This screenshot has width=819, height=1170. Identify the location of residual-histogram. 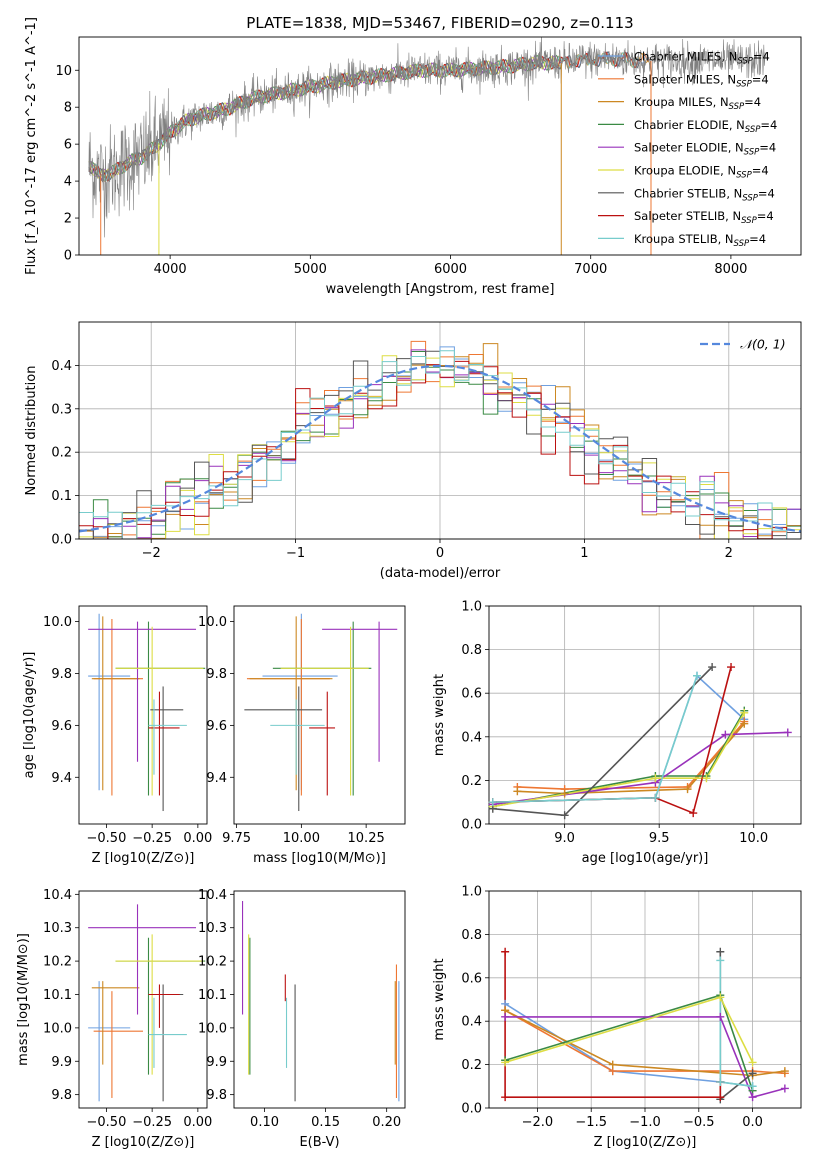
(440, 444).